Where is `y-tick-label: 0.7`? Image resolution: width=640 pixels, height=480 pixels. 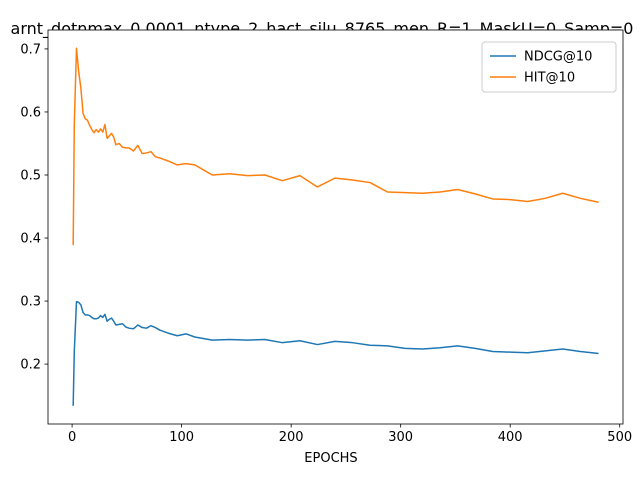
y-tick-label: 0.7 is located at coordinates (30, 49).